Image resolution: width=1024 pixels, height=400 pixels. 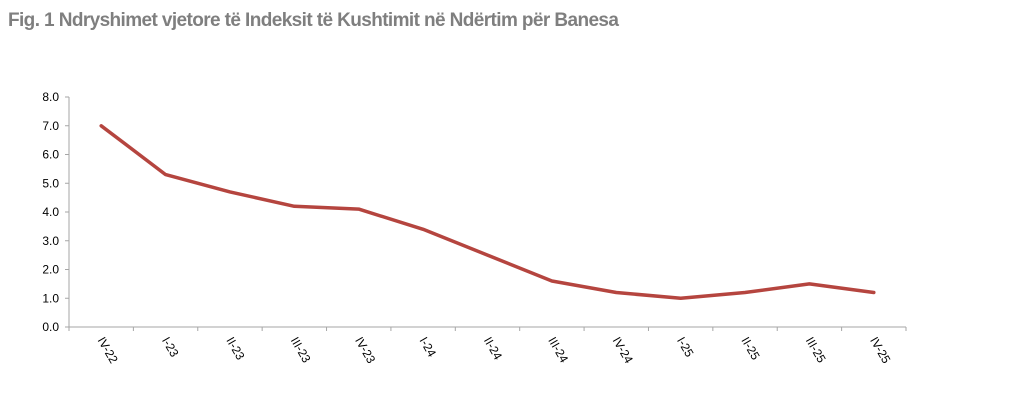 What do you see at coordinates (301, 350) in the screenshot?
I see `x-tick-label: III-23` at bounding box center [301, 350].